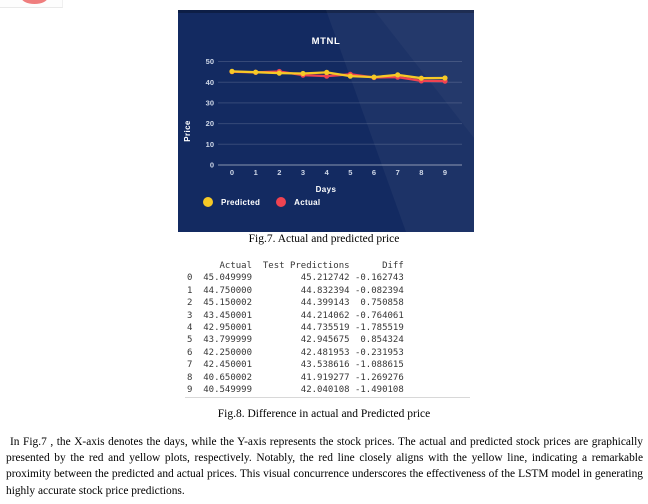  I want to click on predicted-legend-label: Predicted, so click(241, 202).